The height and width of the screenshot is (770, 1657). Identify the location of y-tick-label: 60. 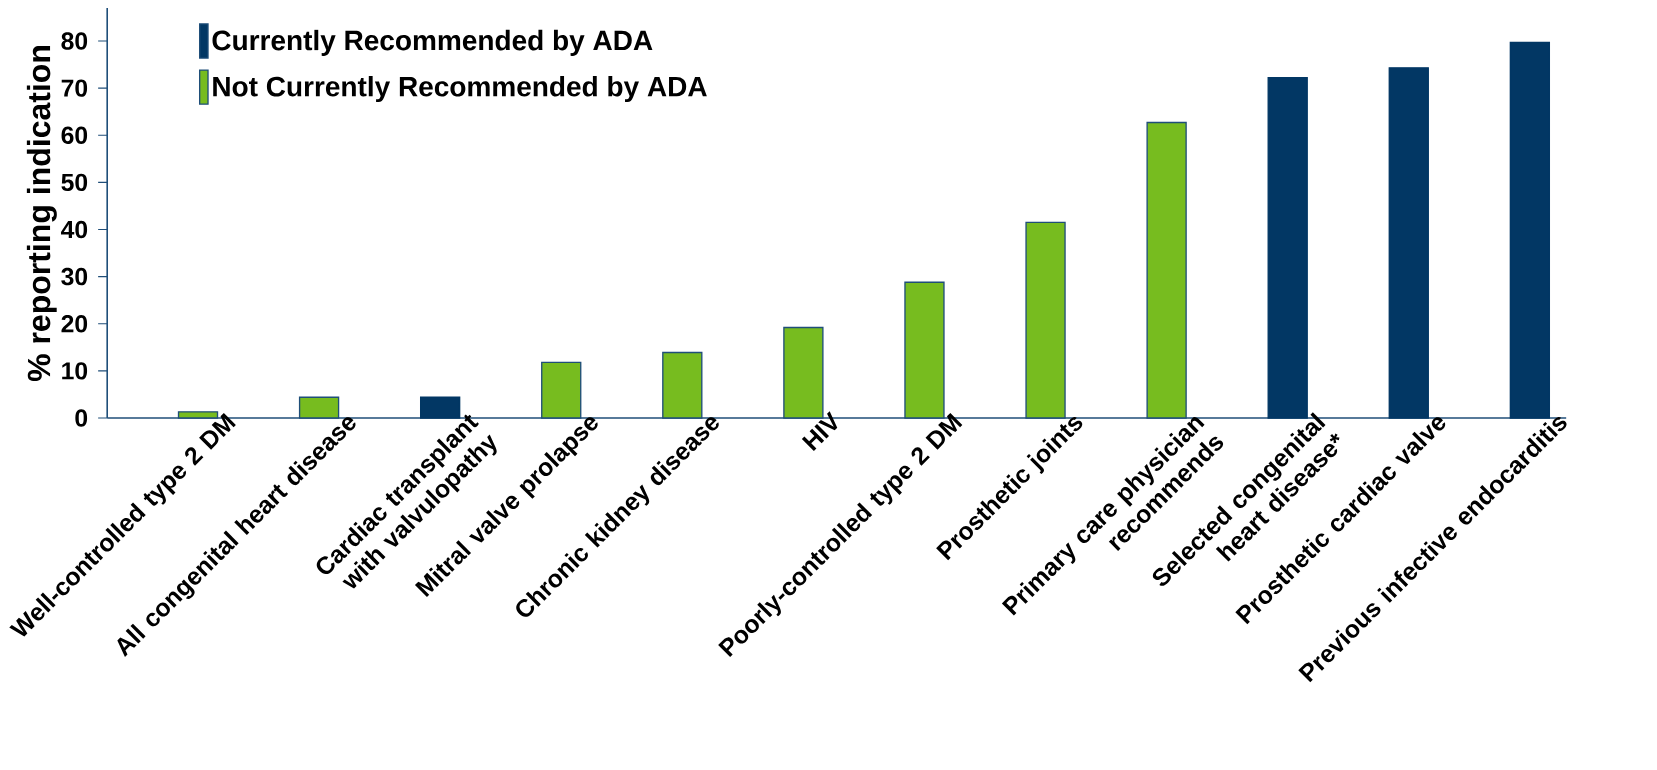
(74, 135).